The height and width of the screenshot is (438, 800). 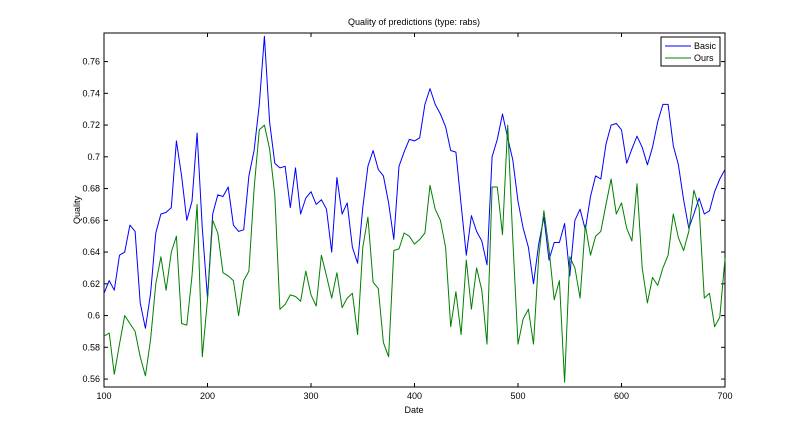 I want to click on y-tick-label: 0.7, so click(x=93, y=157).